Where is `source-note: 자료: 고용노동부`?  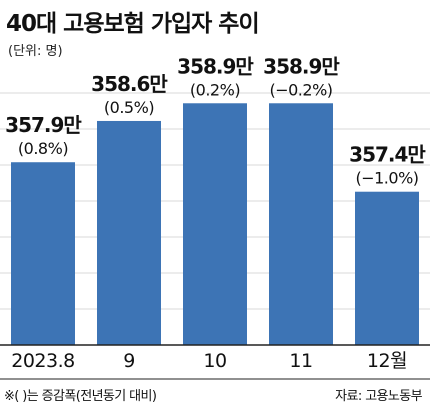
source-note: 자료: 고용노동부 is located at coordinates (378, 396).